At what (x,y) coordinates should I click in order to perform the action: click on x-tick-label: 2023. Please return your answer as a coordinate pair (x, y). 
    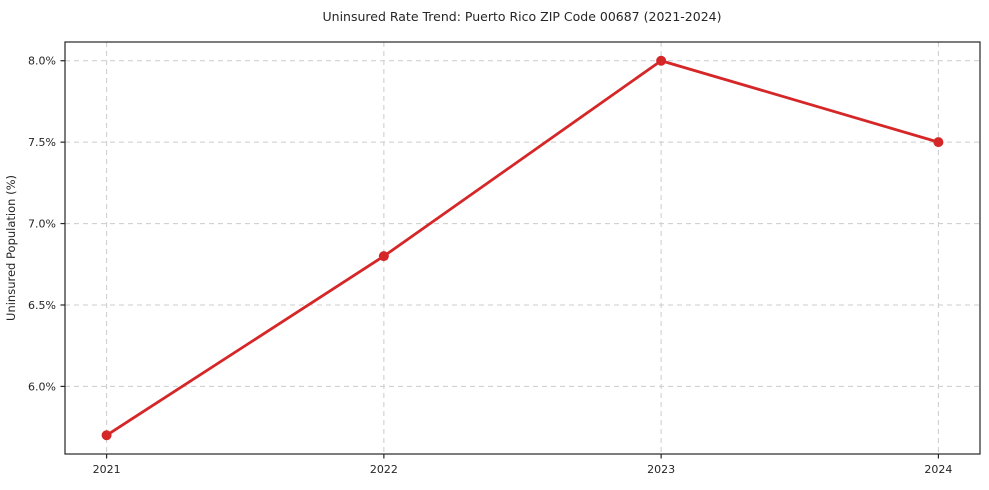
    Looking at the image, I should click on (661, 469).